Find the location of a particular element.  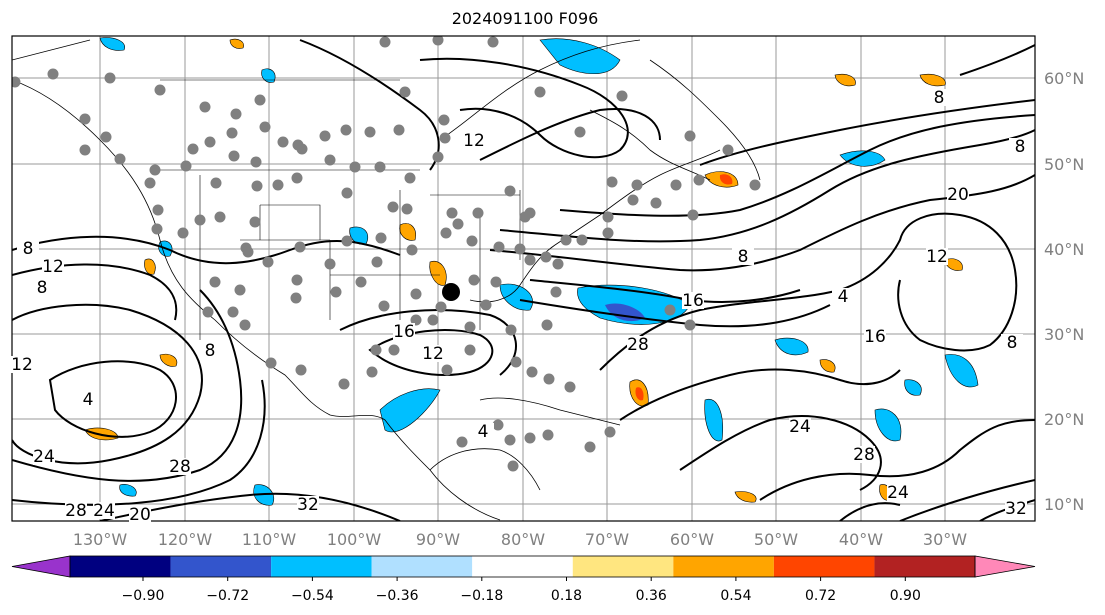

lon-label: 30°W is located at coordinates (945, 539).